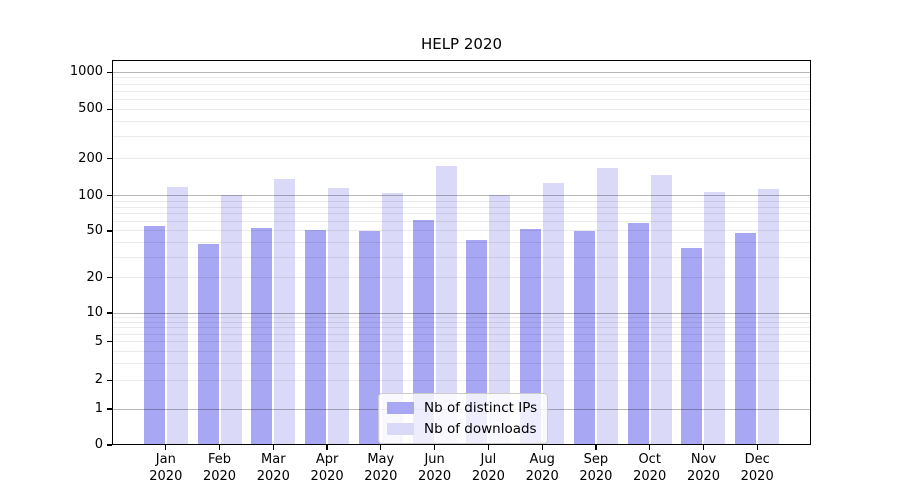  What do you see at coordinates (650, 468) in the screenshot?
I see `x-tick-label: Oct 2020` at bounding box center [650, 468].